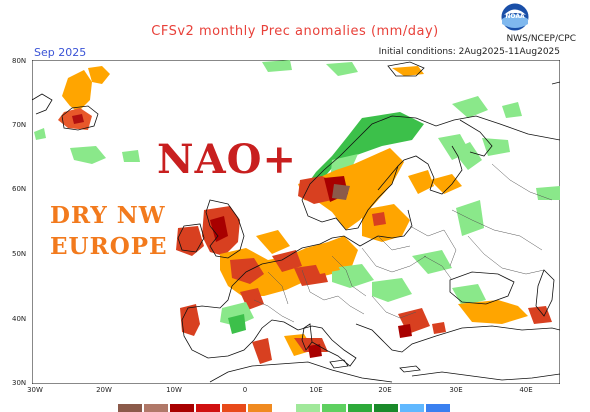 The width and height of the screenshot is (590, 412). What do you see at coordinates (541, 39) in the screenshot?
I see `agency-label: NWS/NCEP/CPC` at bounding box center [541, 39].